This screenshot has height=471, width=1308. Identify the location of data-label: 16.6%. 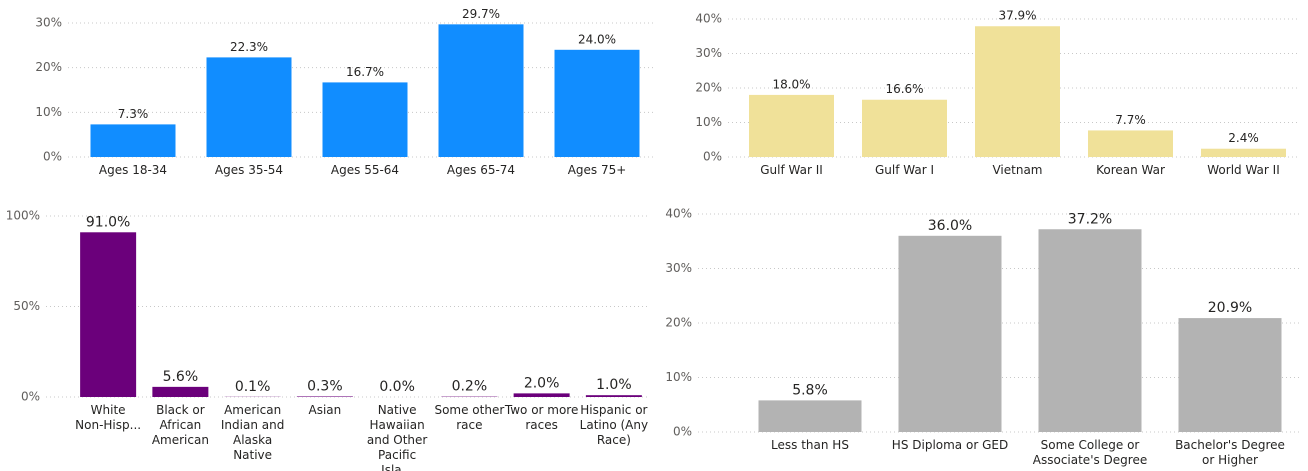
(904, 89).